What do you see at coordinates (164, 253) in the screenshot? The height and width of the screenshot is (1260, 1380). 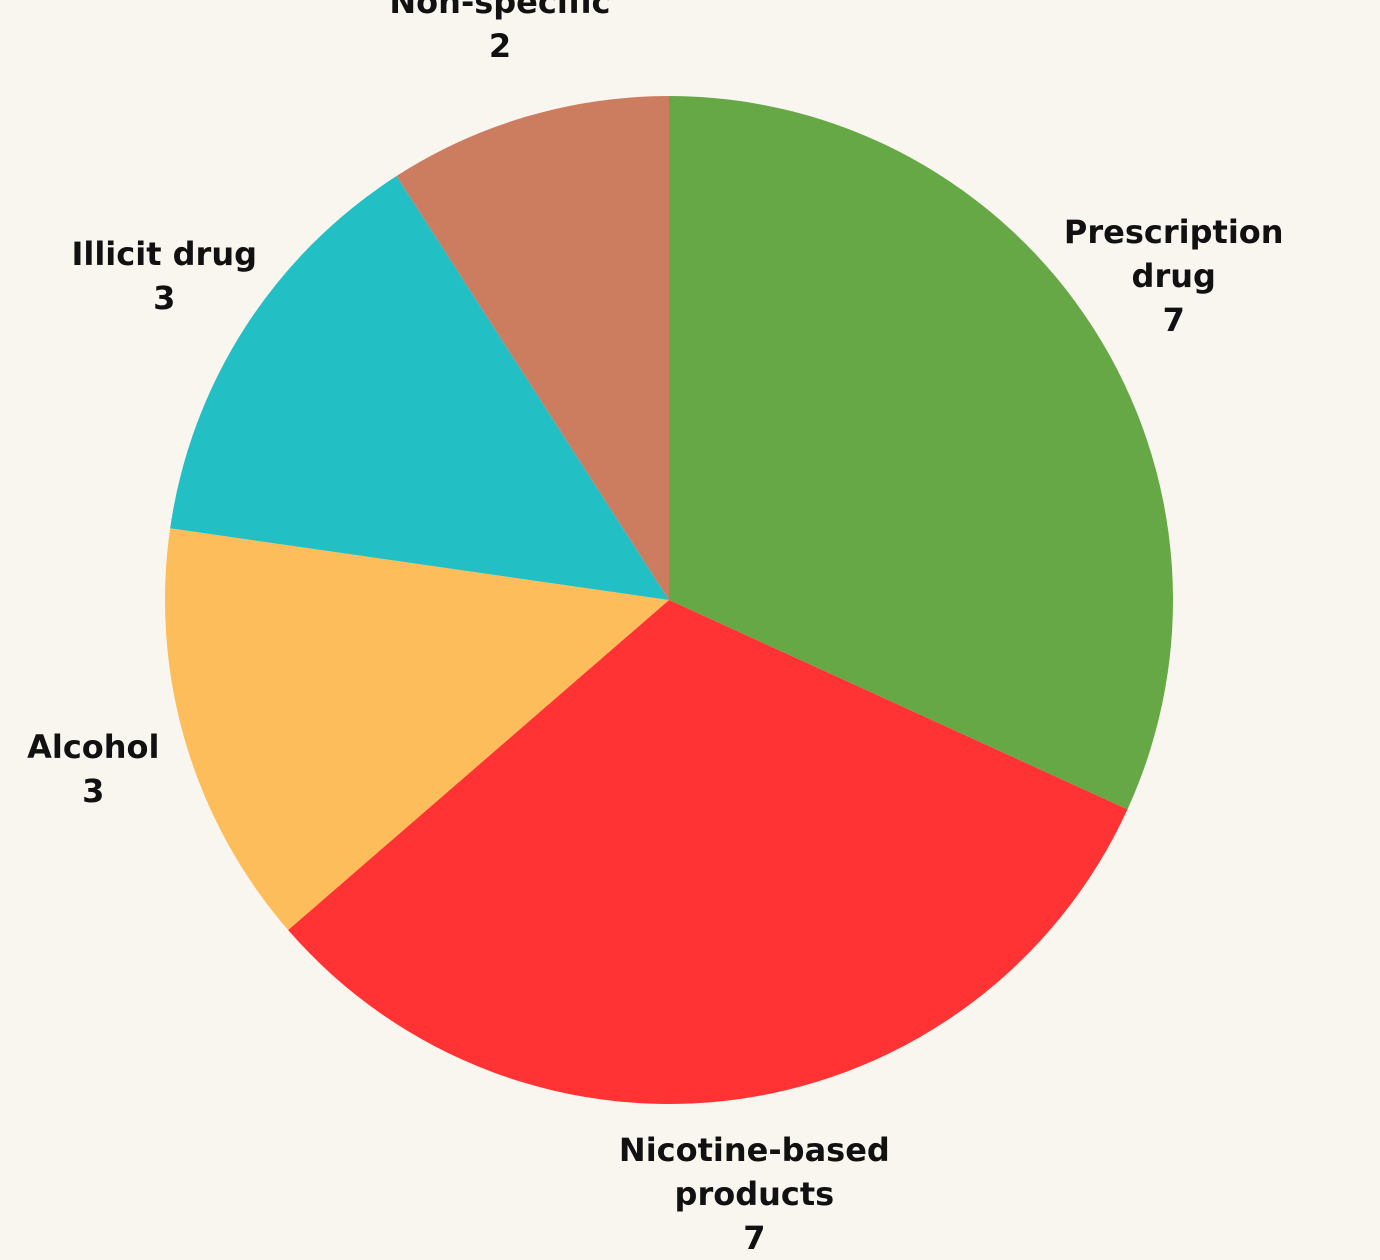 I see `category-label: Illicit drug` at bounding box center [164, 253].